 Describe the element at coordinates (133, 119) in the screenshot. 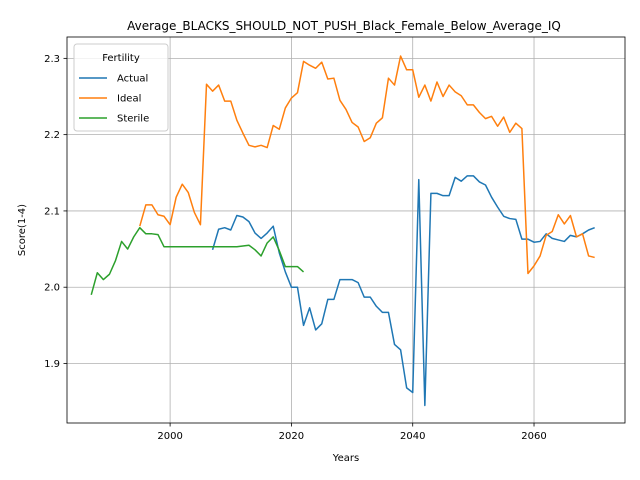

I see `legend-label-sterile: Sterile` at that location.